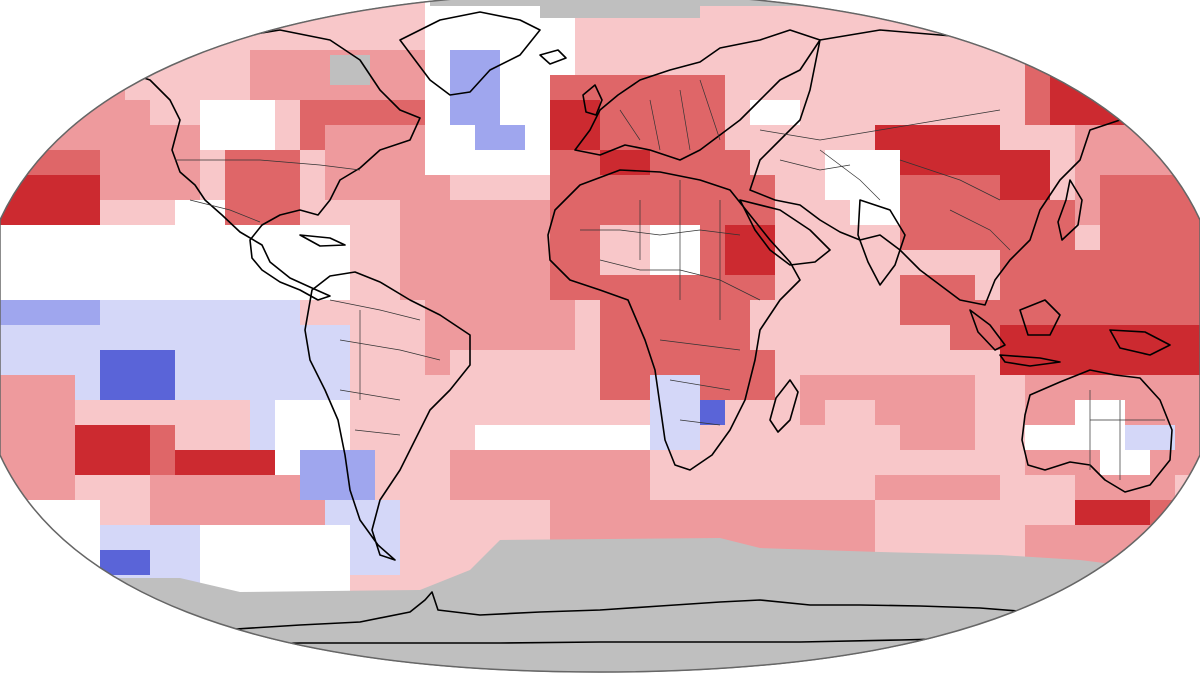  What do you see at coordinates (268, 165) in the screenshot?
I see `border-us-canada` at bounding box center [268, 165].